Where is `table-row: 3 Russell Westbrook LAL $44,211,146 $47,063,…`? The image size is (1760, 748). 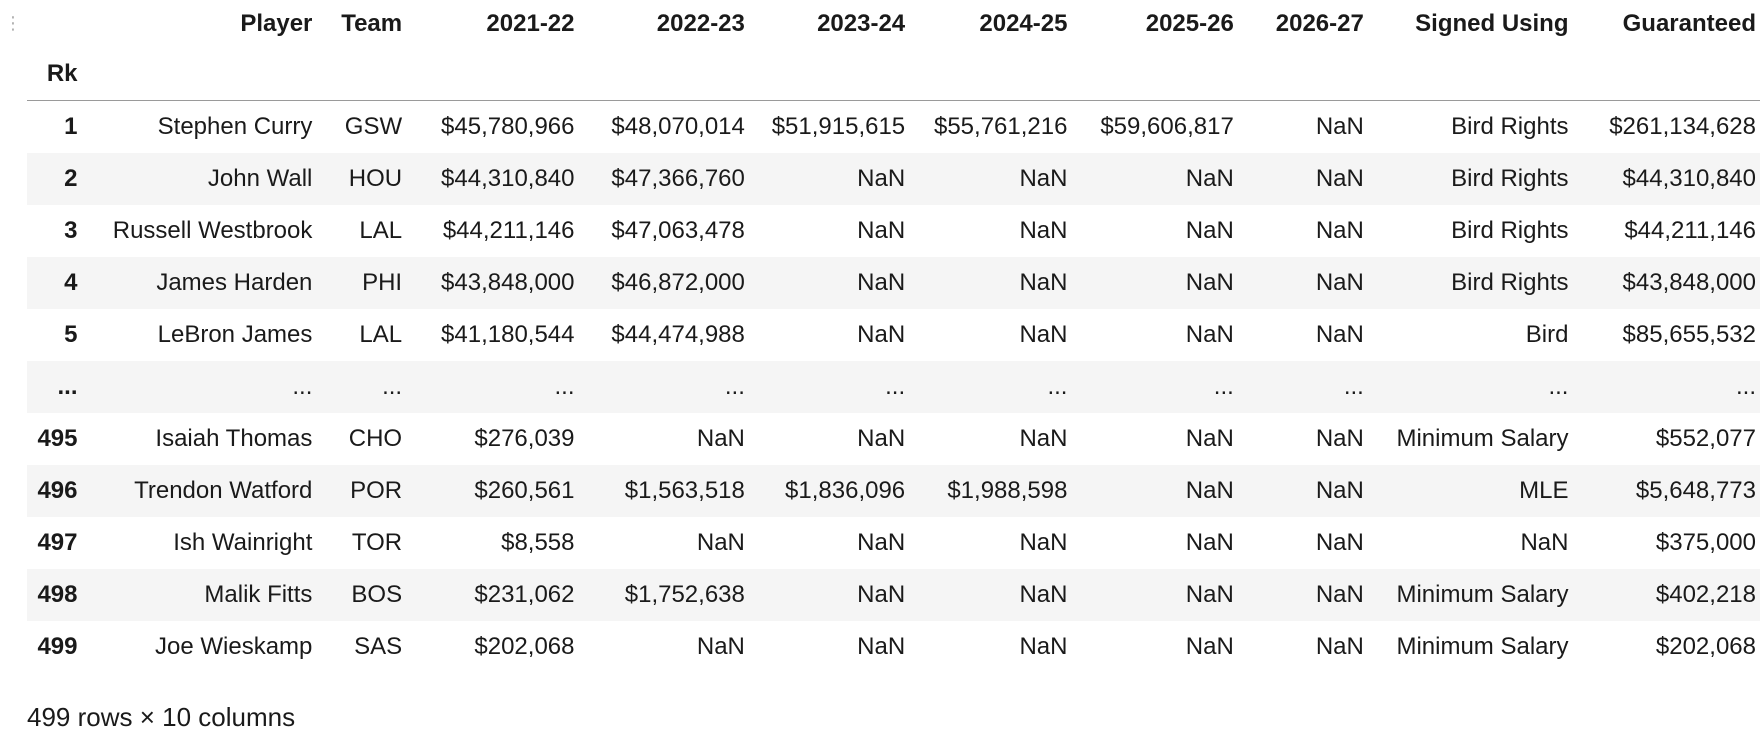 table-row: 3 Russell Westbrook LAL $44,211,146 $47,063,… is located at coordinates (893, 231).